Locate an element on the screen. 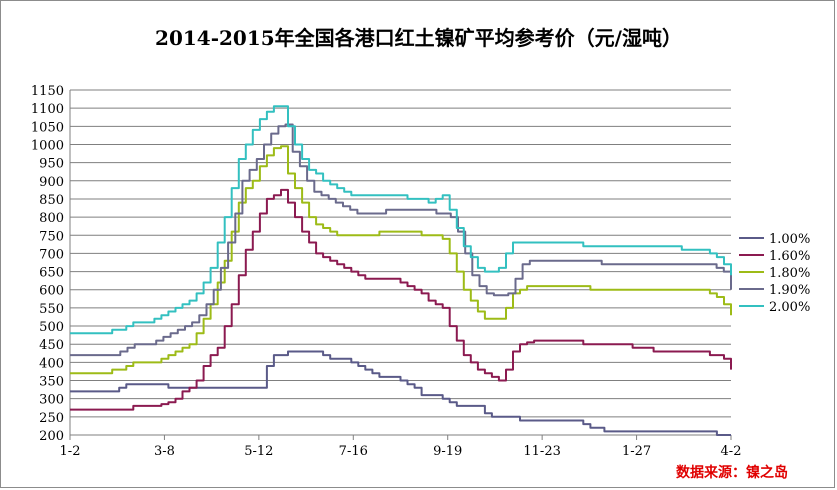 The image size is (837, 490). x-tick-label: 1-2 is located at coordinates (70, 451).